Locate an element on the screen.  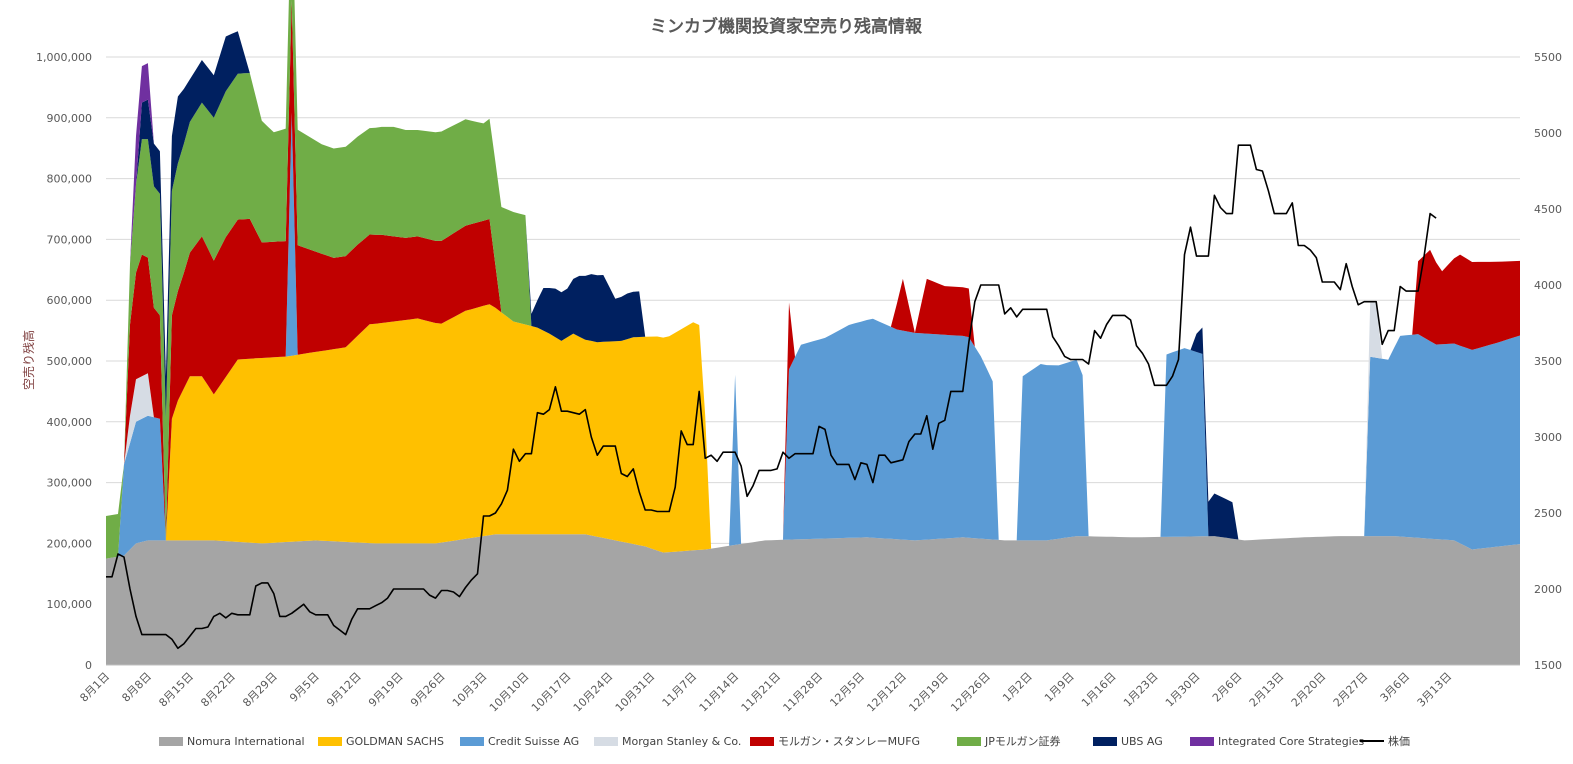
y-tick-label: 600,000 is located at coordinates (70, 300).